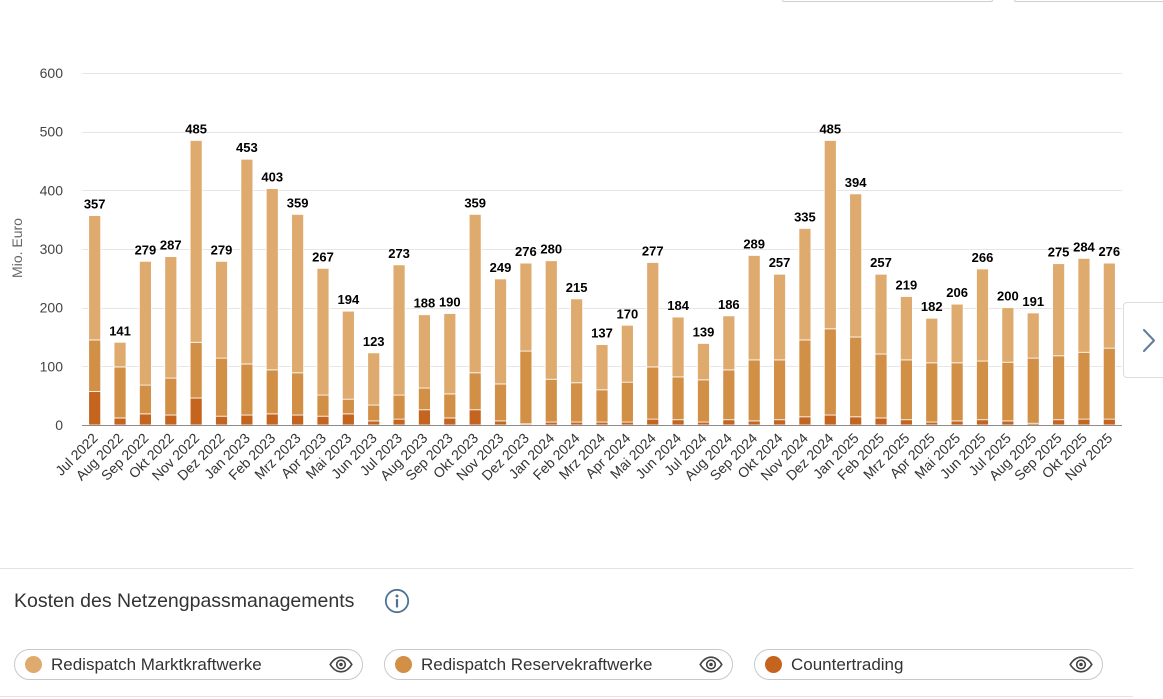  Describe the element at coordinates (1088, 1) in the screenshot. I see `top-dropdown-right` at that location.